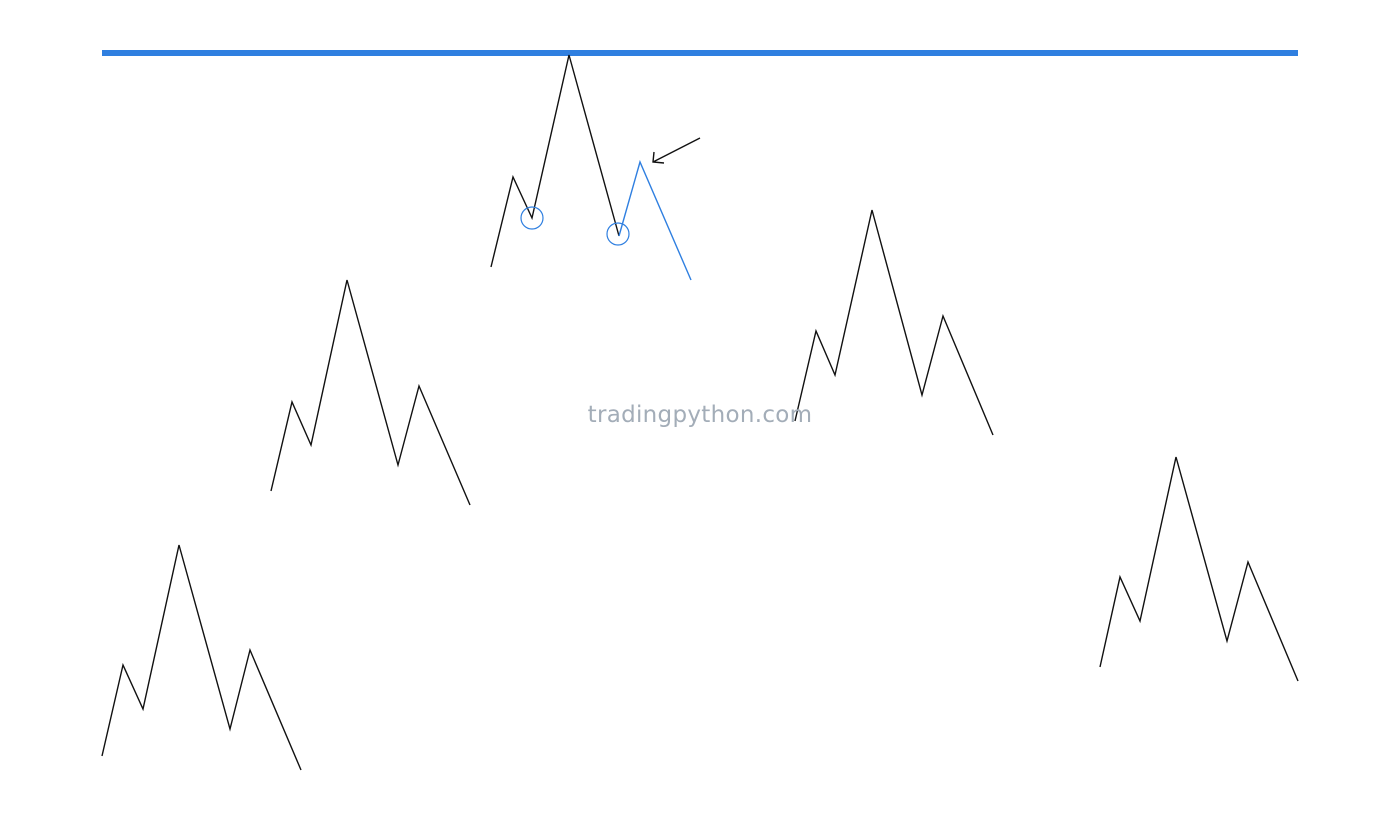  Describe the element at coordinates (201, 657) in the screenshot. I see `pattern-bottom-left` at that location.